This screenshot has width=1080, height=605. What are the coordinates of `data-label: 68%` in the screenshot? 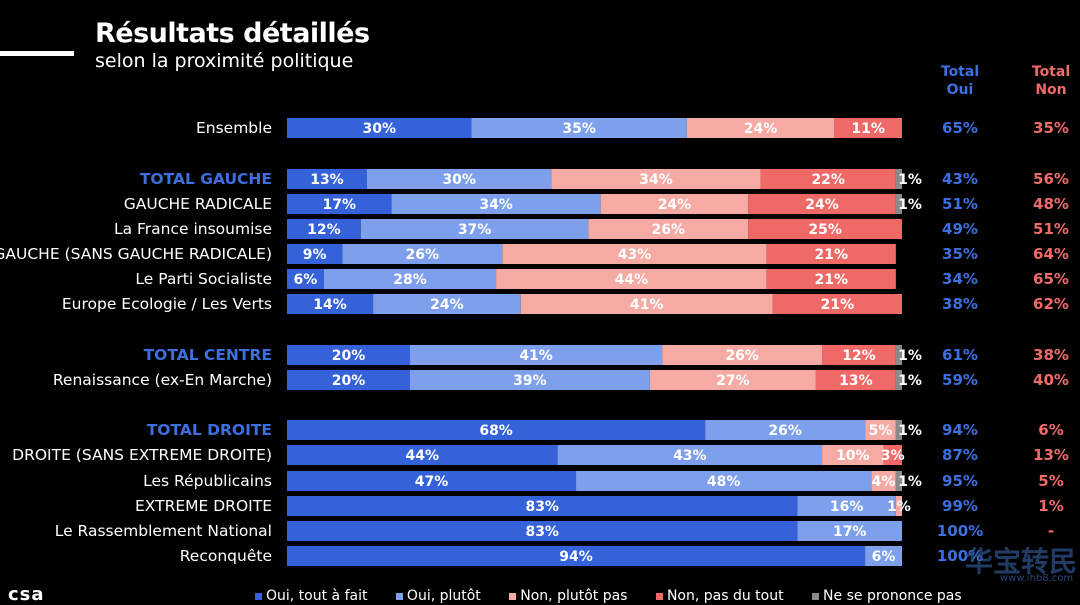 It's located at (496, 431).